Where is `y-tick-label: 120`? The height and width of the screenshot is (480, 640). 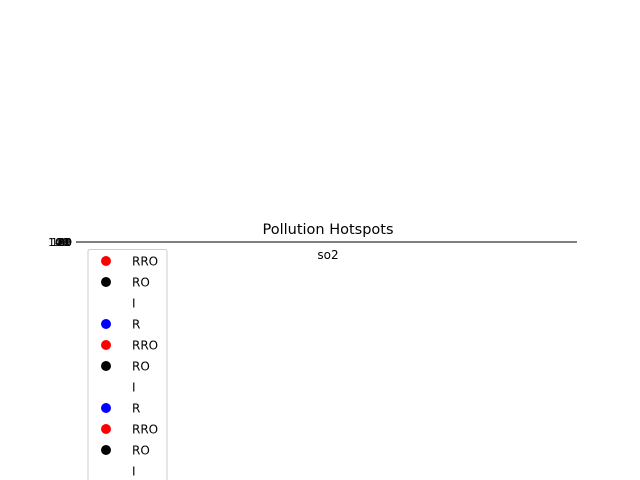 y-tick-label: 120 is located at coordinates (61, 242).